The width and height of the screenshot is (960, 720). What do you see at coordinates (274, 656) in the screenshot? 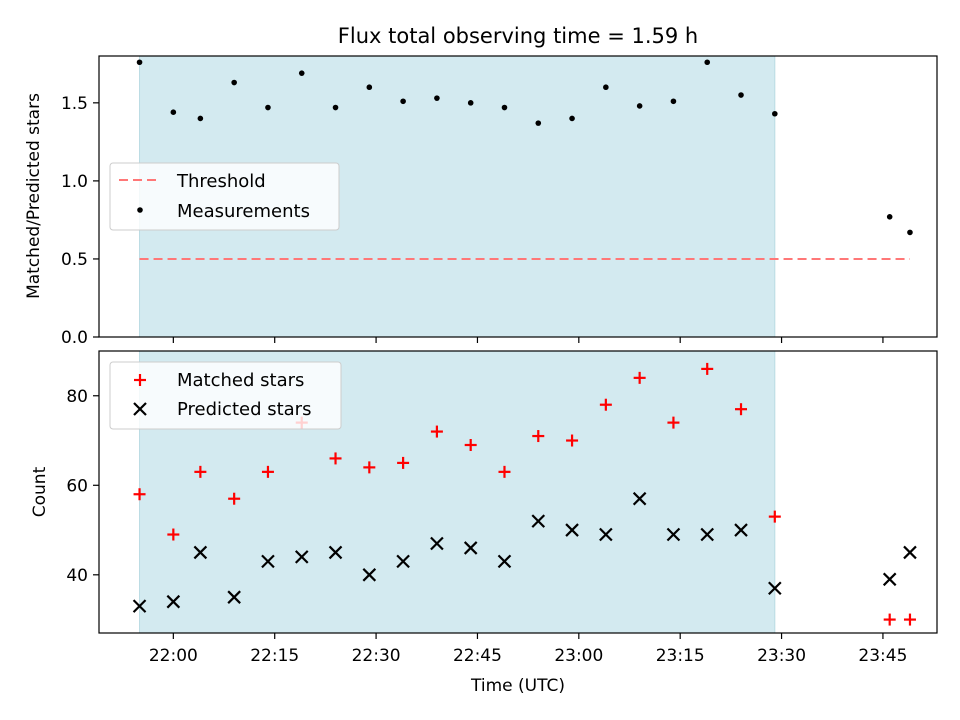
I see `x-tick-label: 22:15` at bounding box center [274, 656].